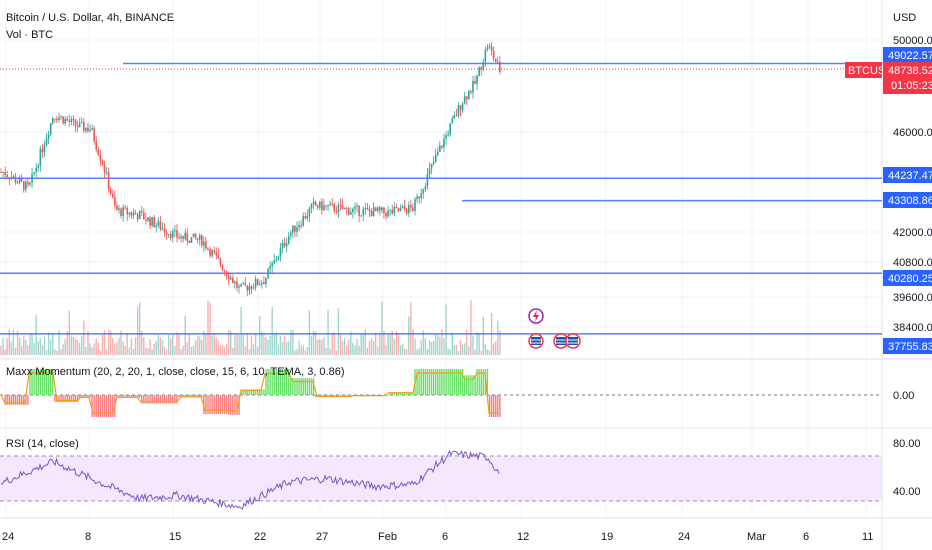 The image size is (932, 550). What do you see at coordinates (42, 444) in the screenshot?
I see `rsi-title: RSI (14, close)` at bounding box center [42, 444].